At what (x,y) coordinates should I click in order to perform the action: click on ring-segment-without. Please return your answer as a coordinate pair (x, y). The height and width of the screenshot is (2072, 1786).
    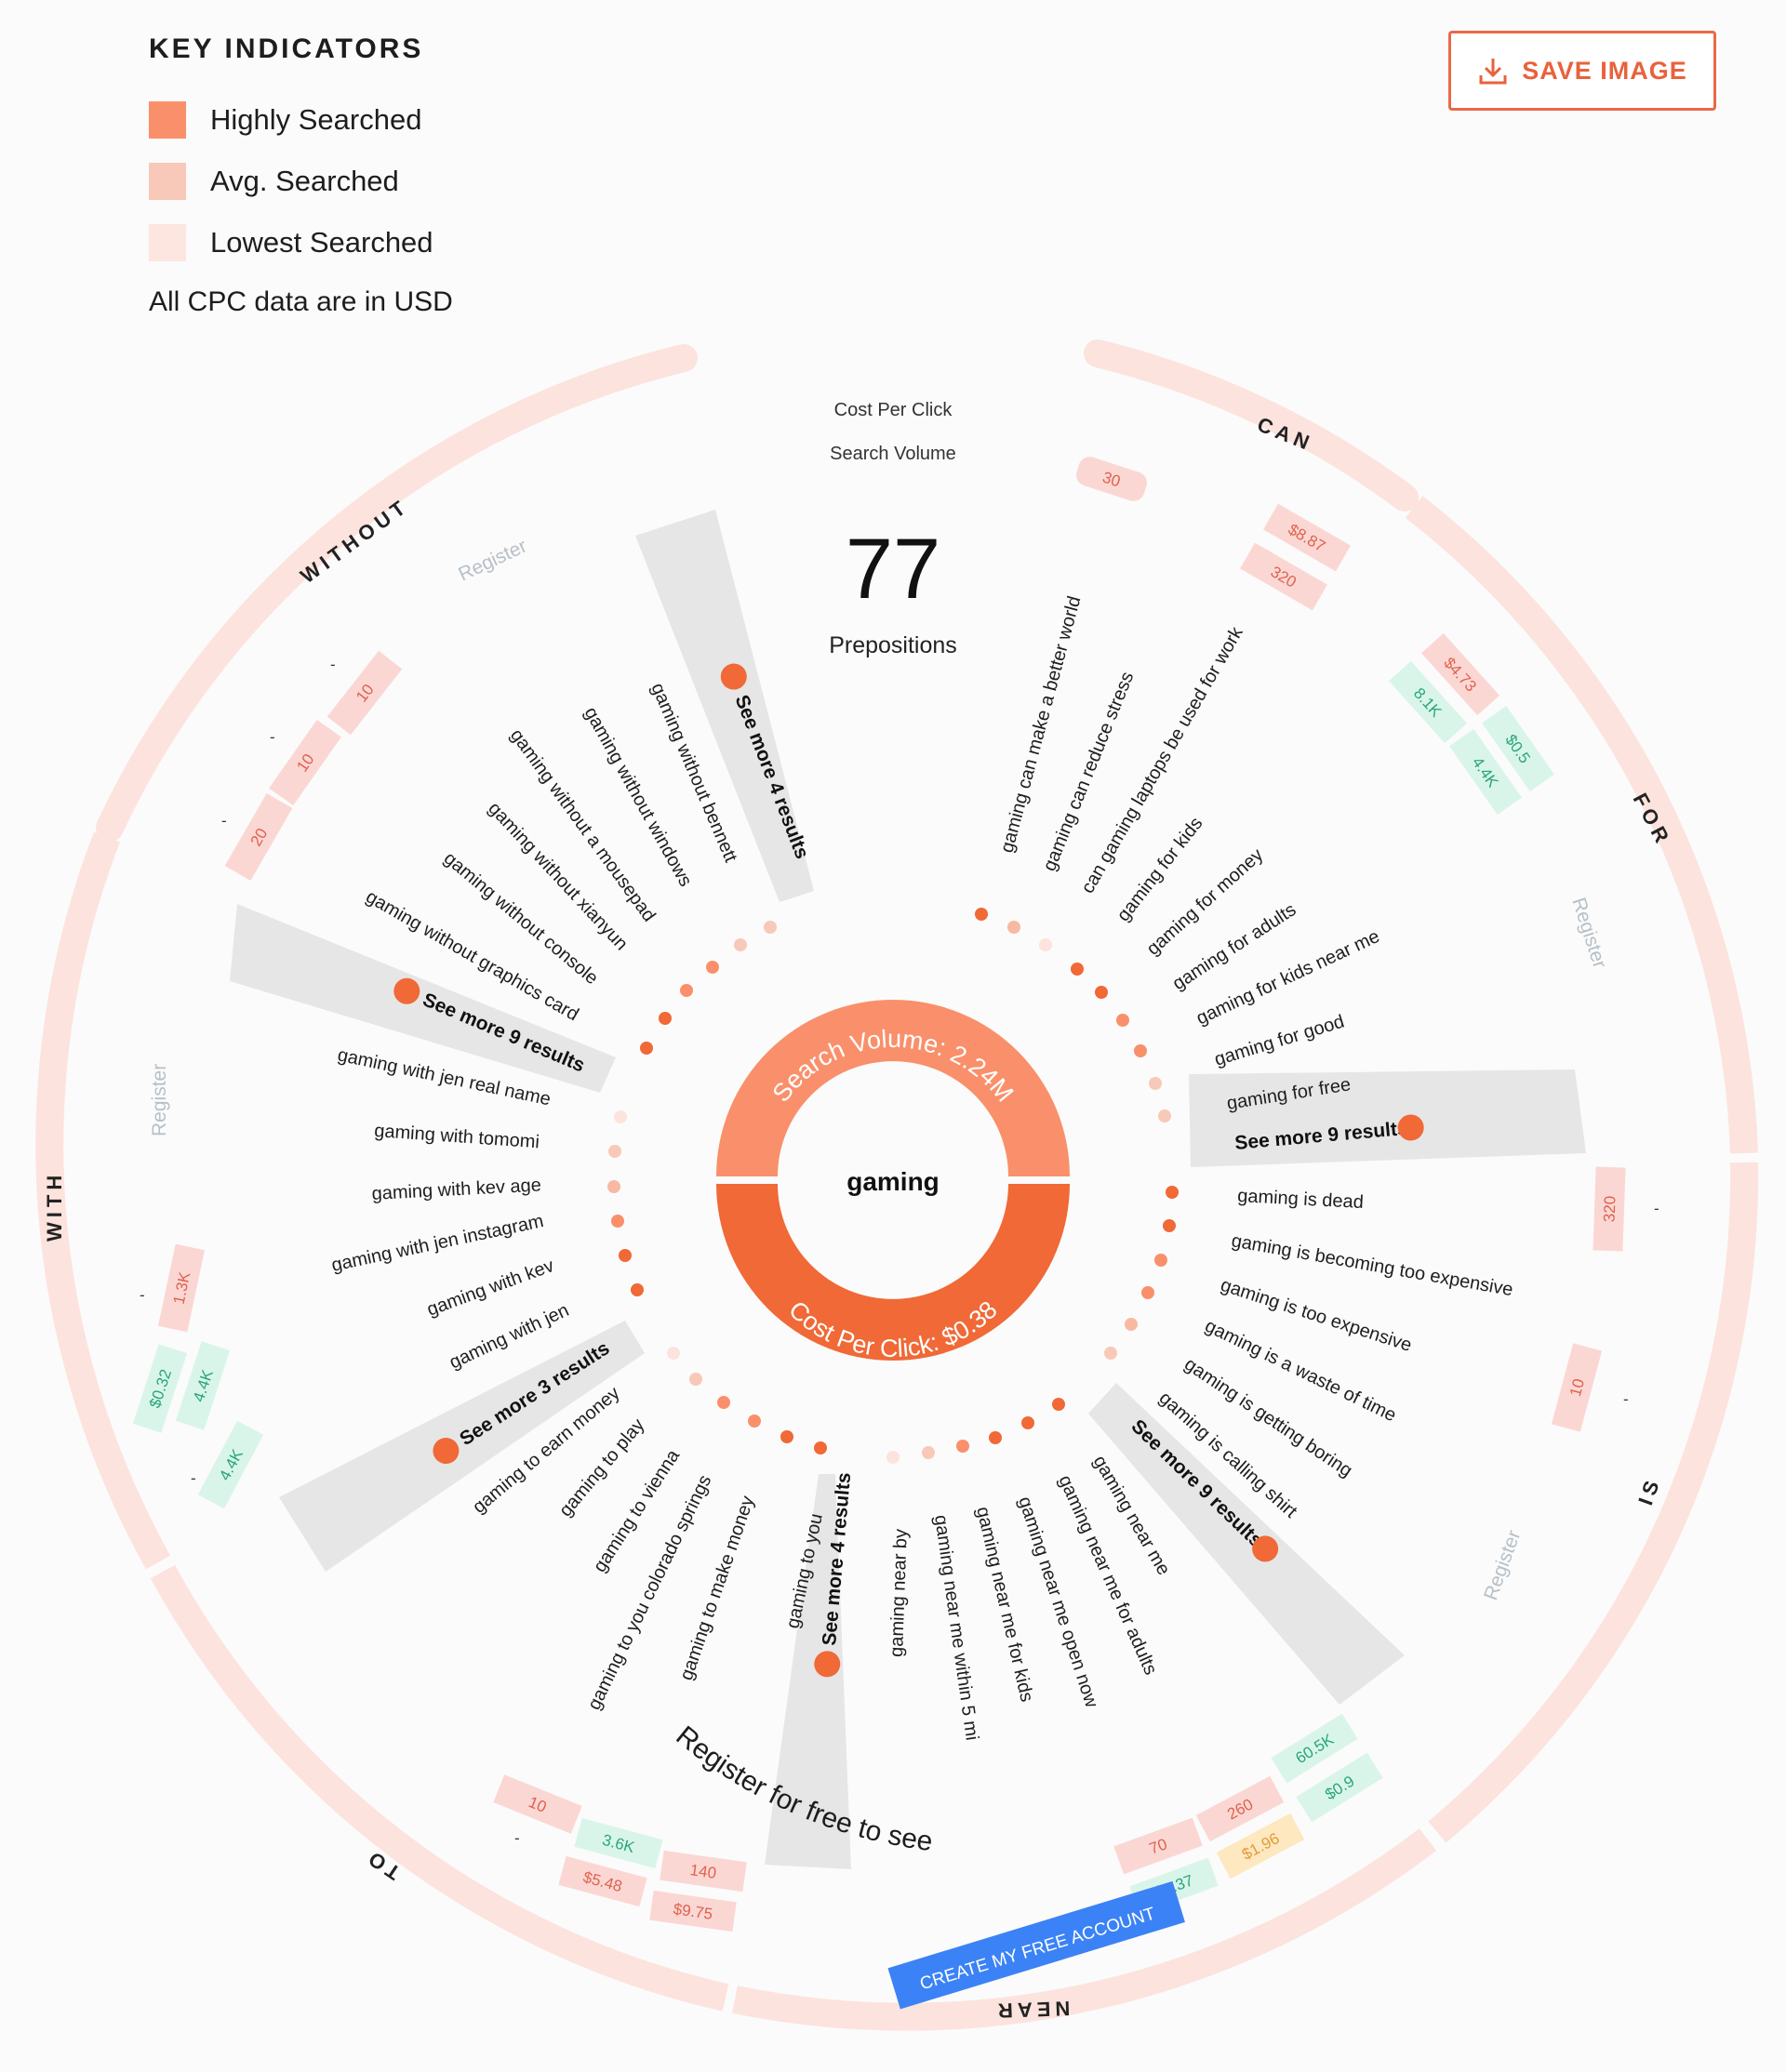
    Looking at the image, I should click on (397, 593).